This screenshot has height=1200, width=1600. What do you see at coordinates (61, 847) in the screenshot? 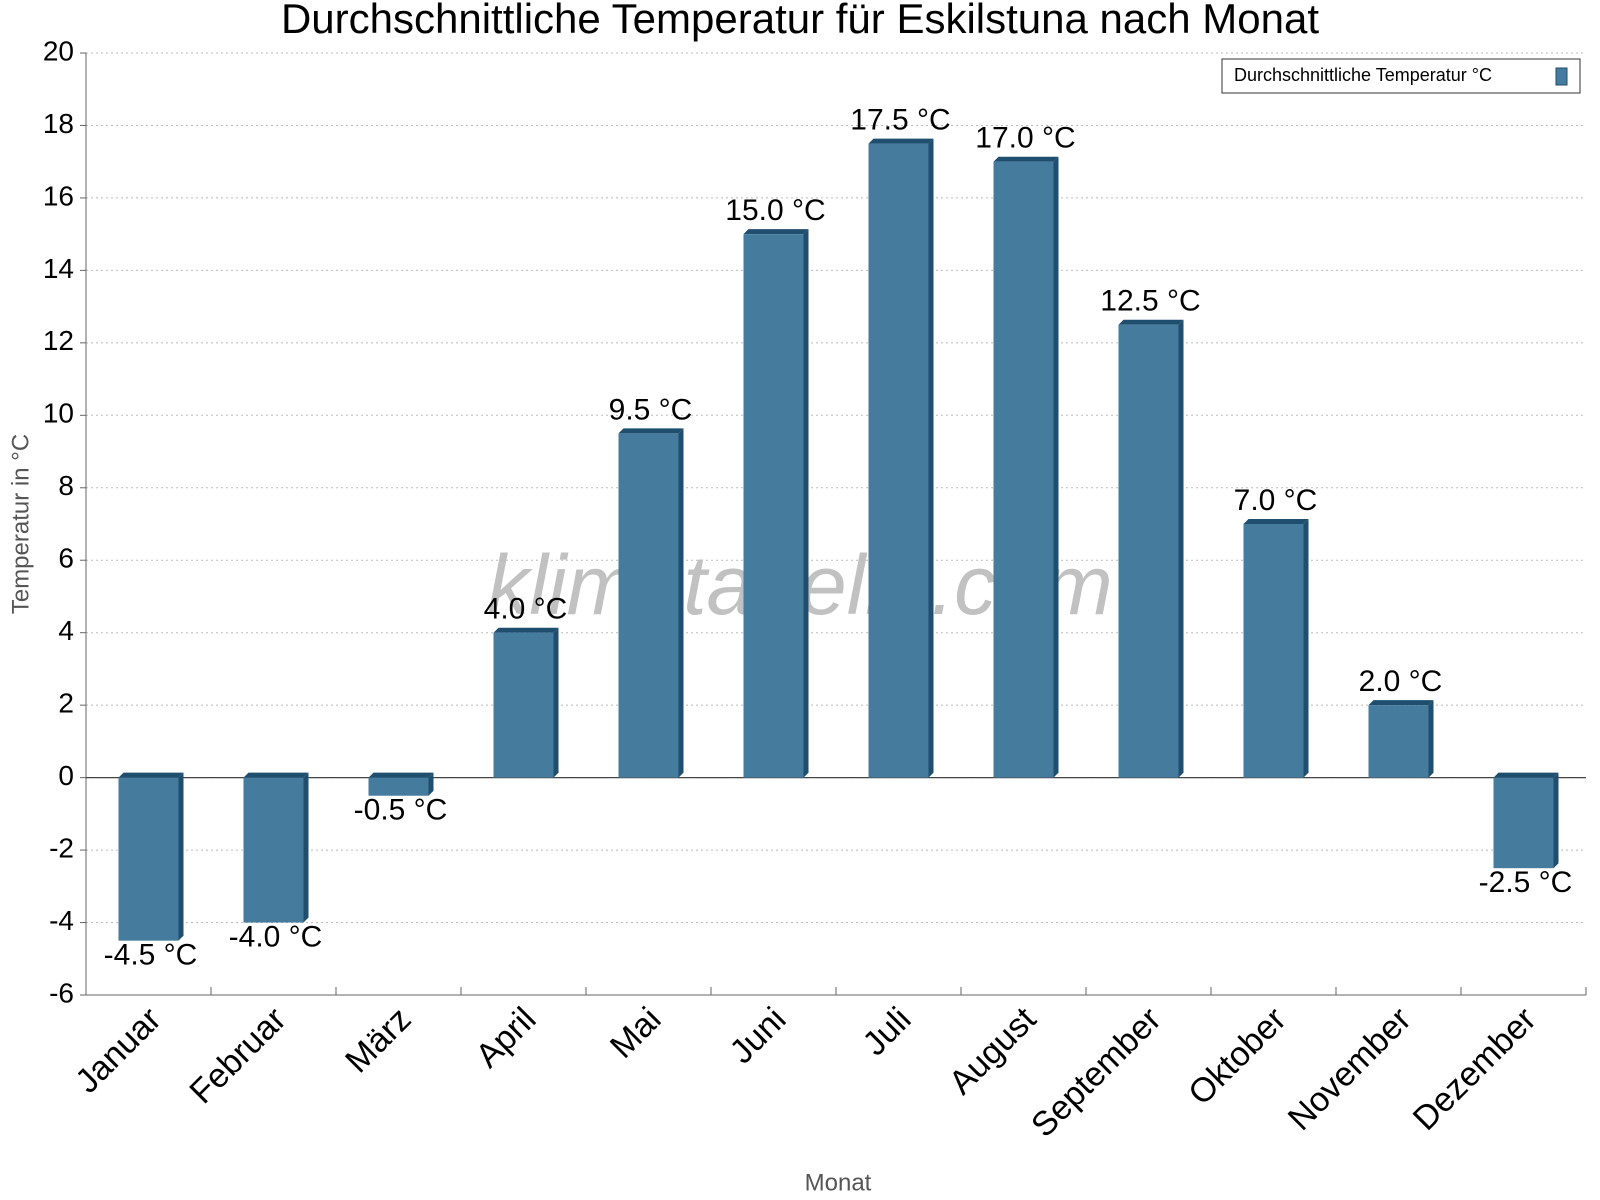
I see `y-tick-label: -2` at bounding box center [61, 847].